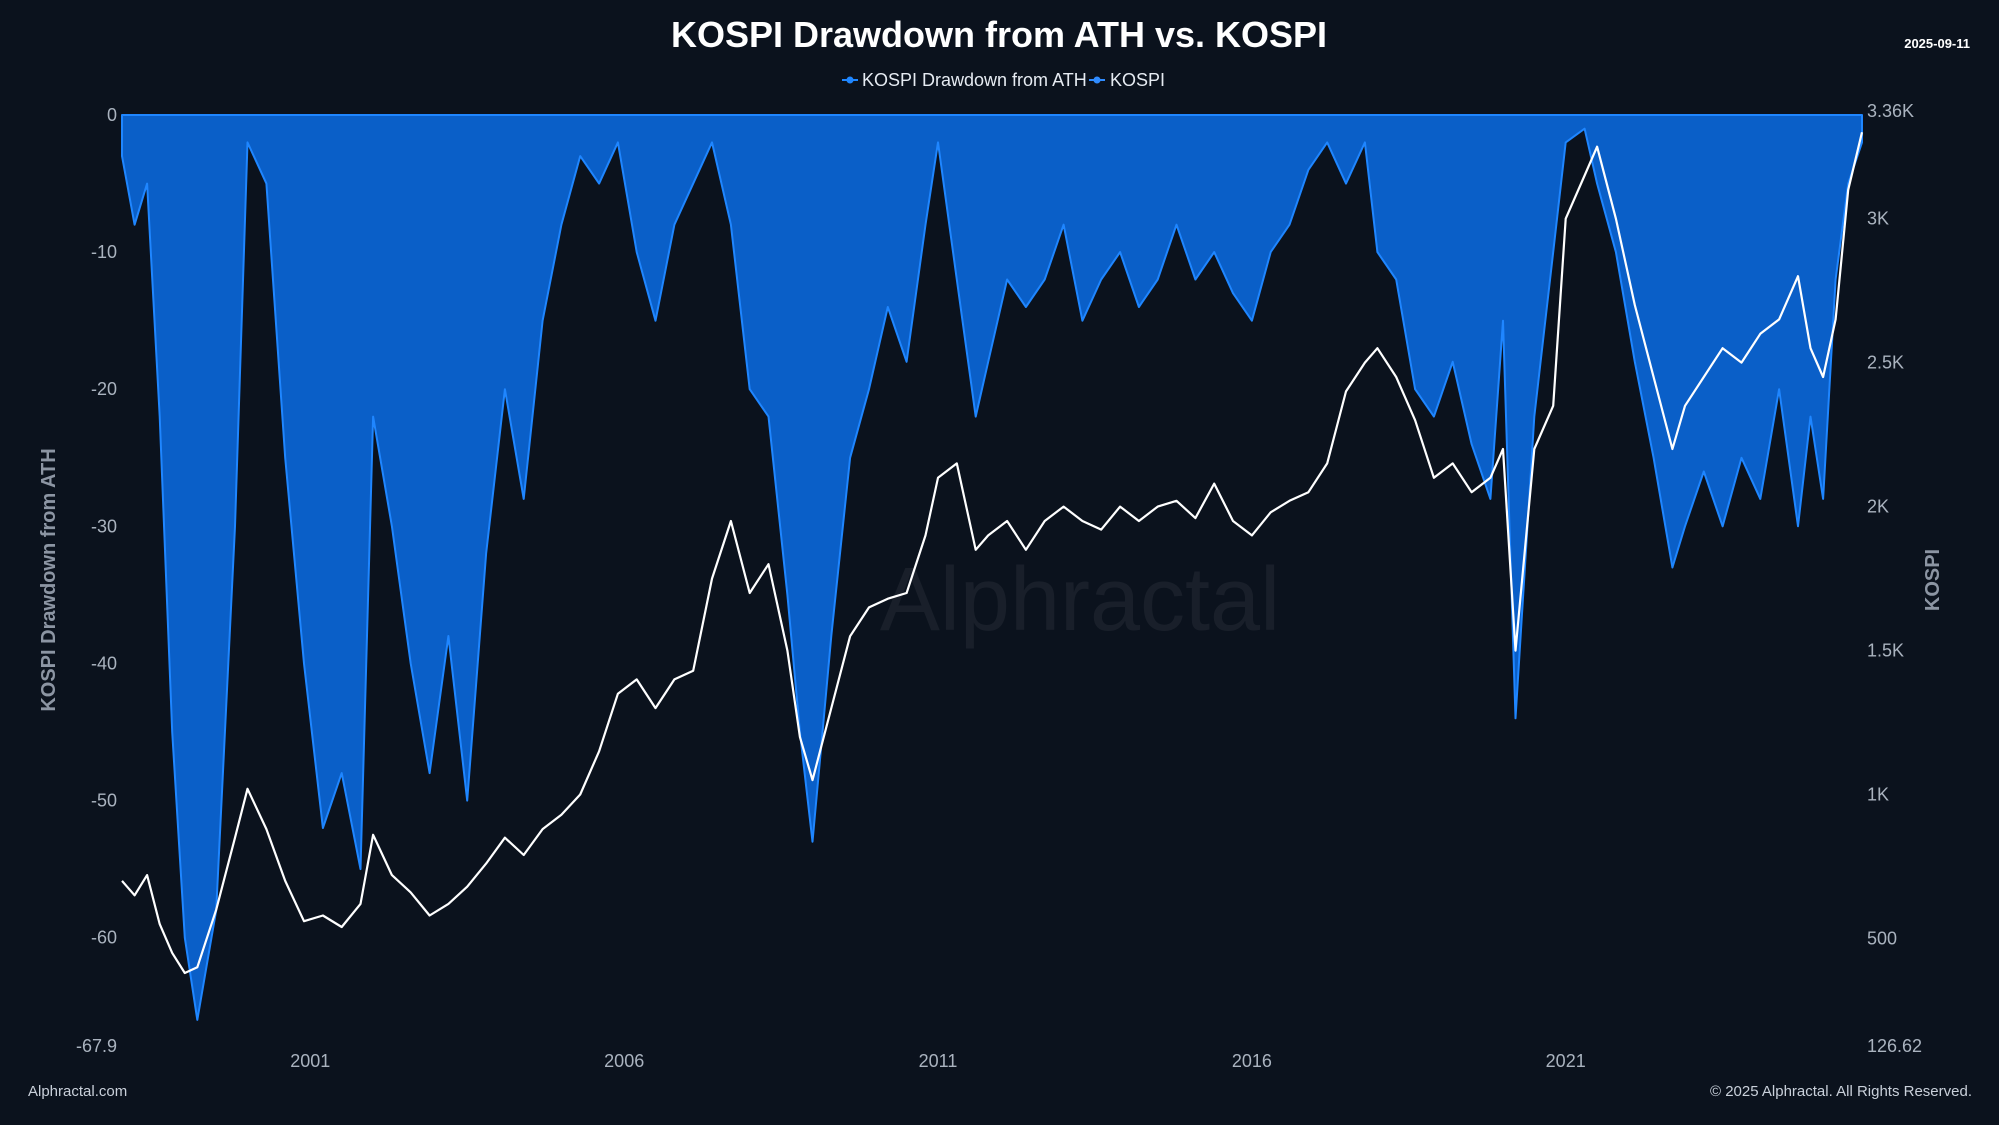 The height and width of the screenshot is (1125, 1999). Describe the element at coordinates (1894, 578) in the screenshot. I see `right-axis-ticks: 3.36K 3K 2.5K 2K 1.5K 1K 500 126.62` at that location.